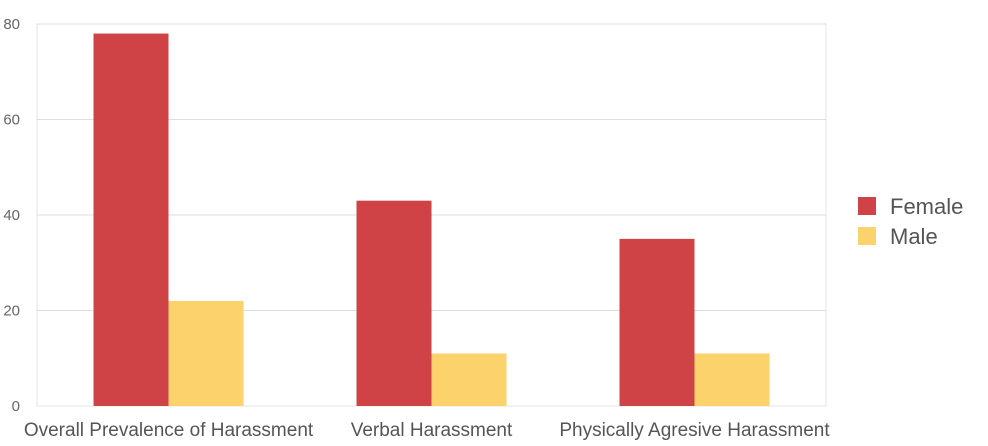 The image size is (988, 446). I want to click on legend-swatch-male, so click(867, 236).